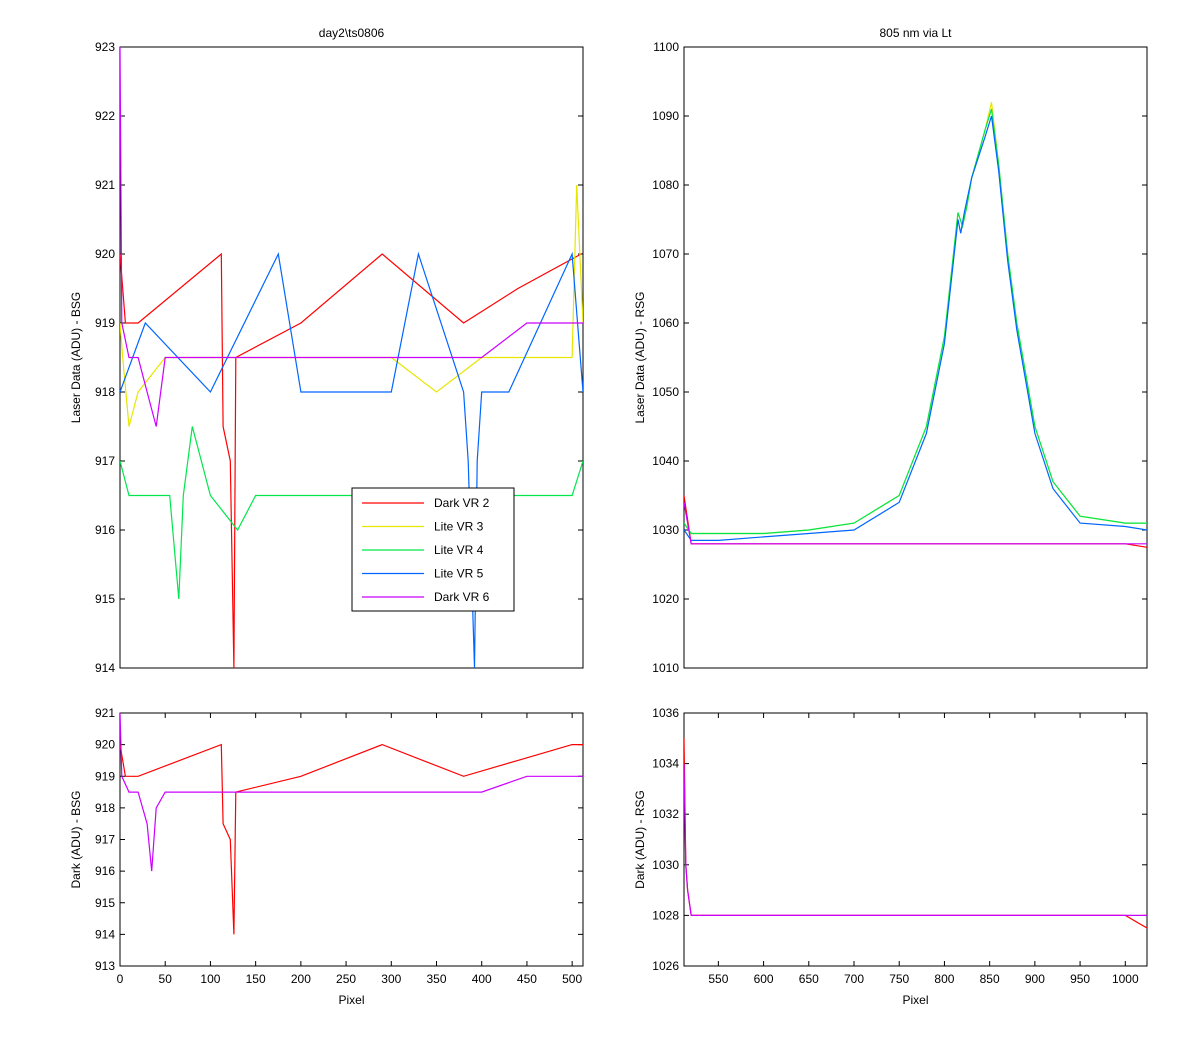 Image resolution: width=1200 pixels, height=1050 pixels. I want to click on x-tick-label: 600, so click(764, 979).